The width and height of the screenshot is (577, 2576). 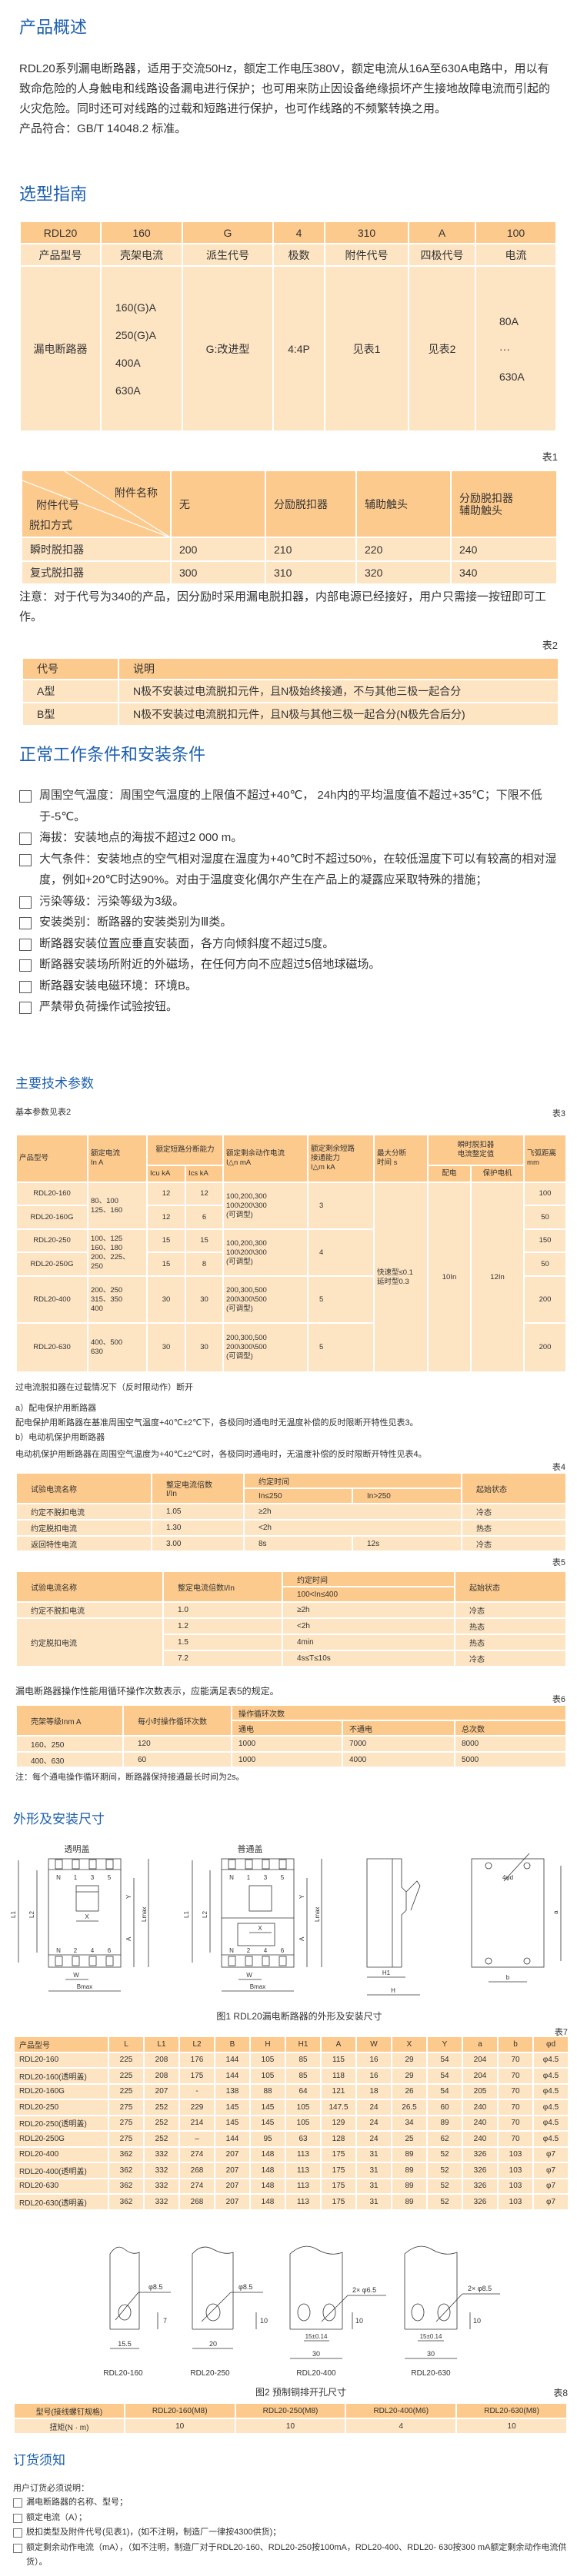 I want to click on term: 4, so click(x=93, y=1951).